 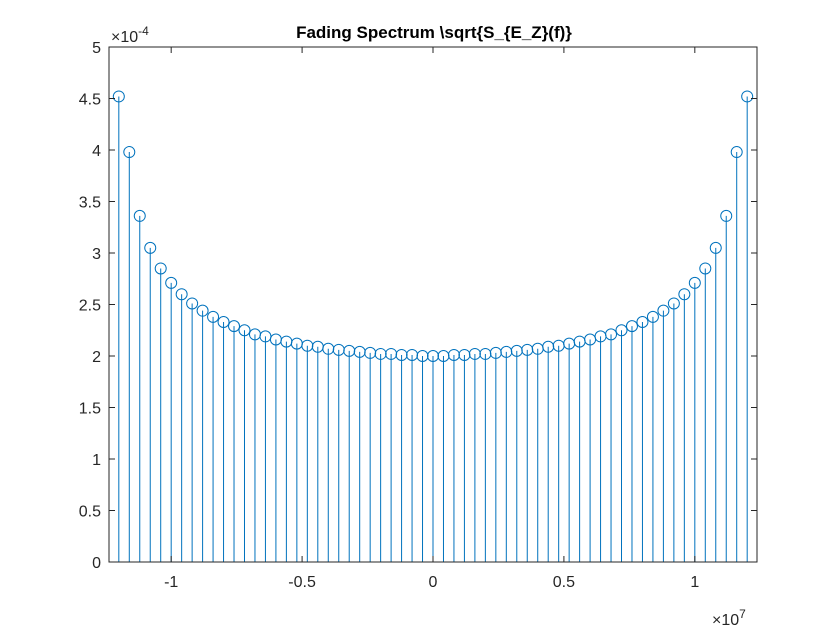 What do you see at coordinates (96, 563) in the screenshot?
I see `y-tick-label: 0` at bounding box center [96, 563].